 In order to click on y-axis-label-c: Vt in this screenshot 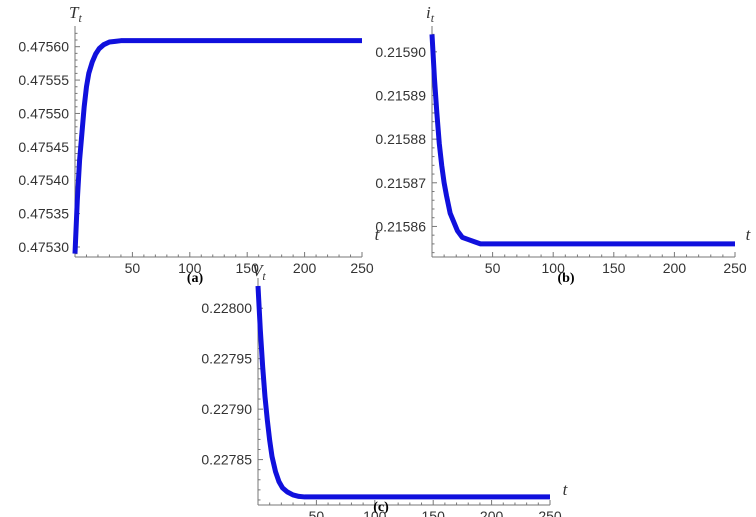, I will do `click(259, 272)`.